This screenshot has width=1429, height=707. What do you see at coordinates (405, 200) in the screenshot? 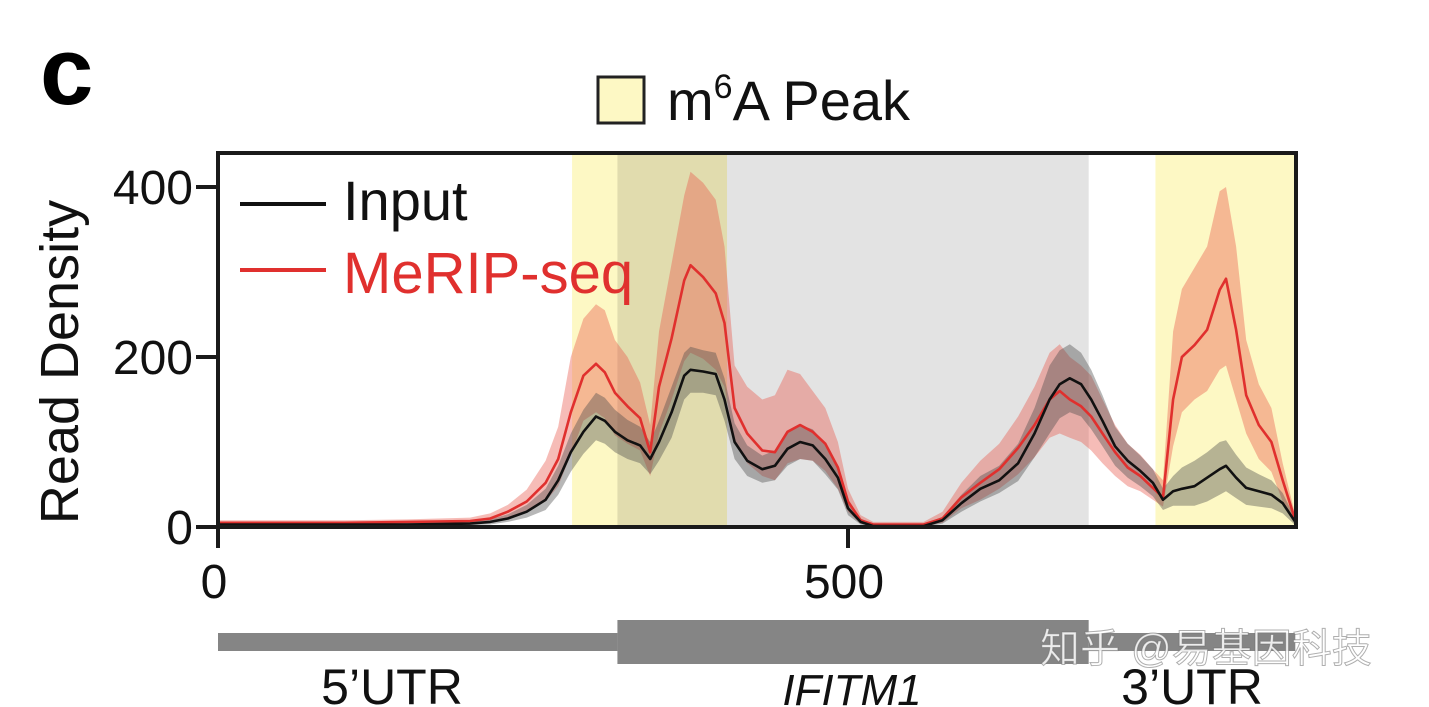
I see `legend-label-input: Input` at bounding box center [405, 200].